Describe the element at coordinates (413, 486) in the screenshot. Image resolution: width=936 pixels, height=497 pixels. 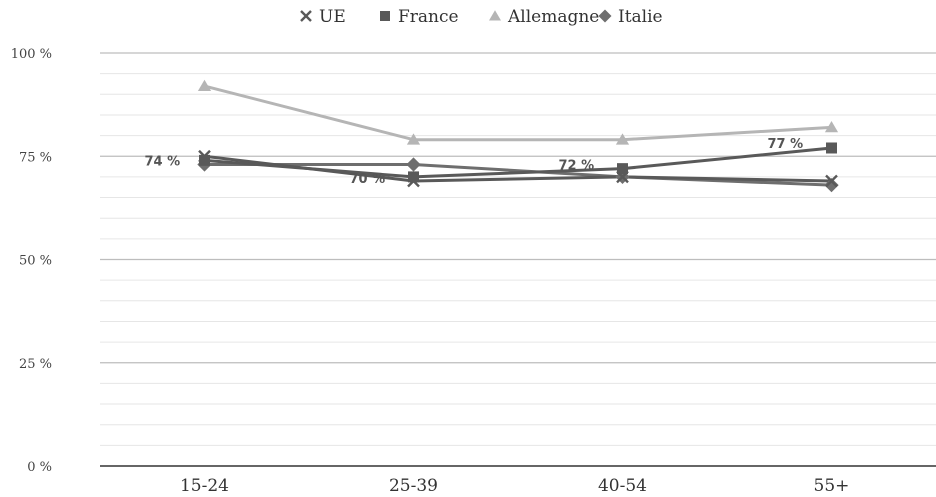
I see `x-tick-label: 25-39` at that location.